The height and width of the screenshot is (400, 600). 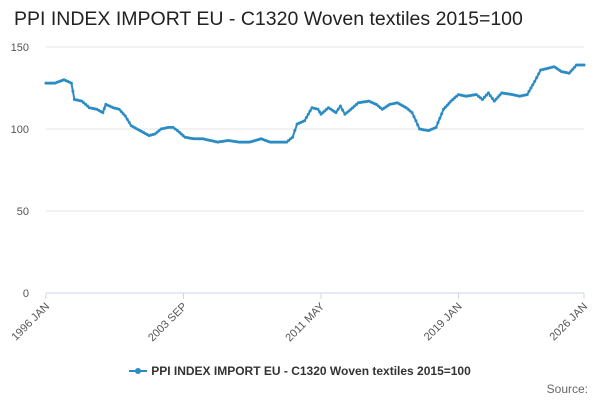 I want to click on legend-series-symbol, so click(x=138, y=371).